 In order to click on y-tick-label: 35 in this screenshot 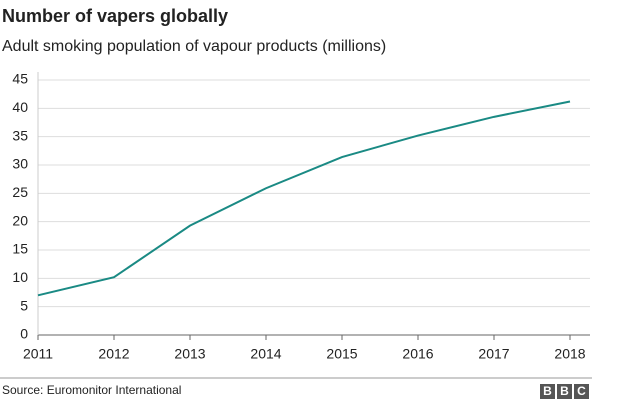, I will do `click(20, 135)`.